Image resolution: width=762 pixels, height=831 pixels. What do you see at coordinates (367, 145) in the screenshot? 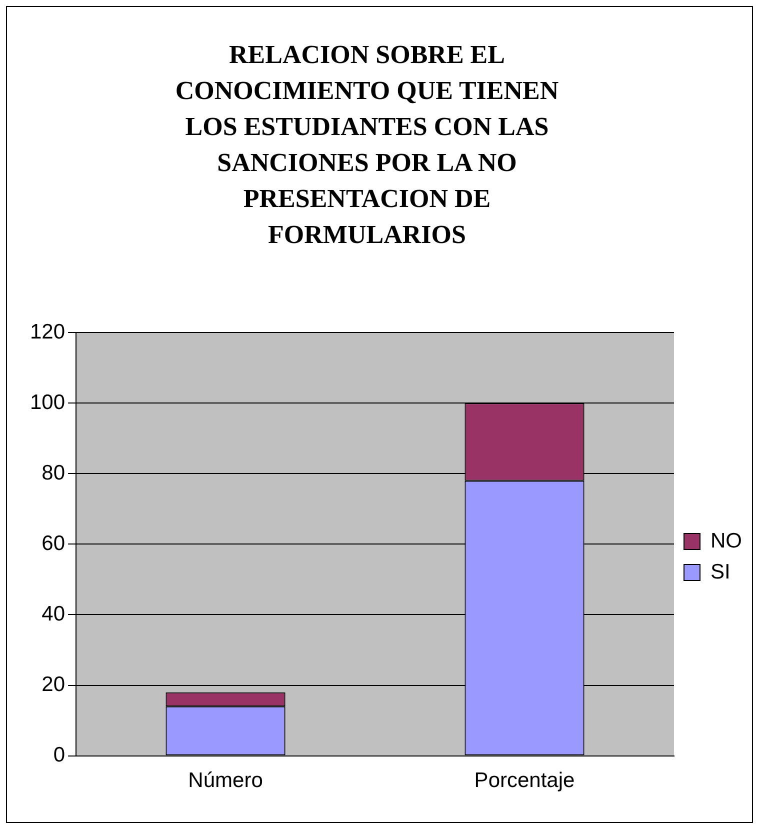
I see `chart-title: RELACION SOBRE EL CONOCIMIENTO QUE TIENEN LOS ESTUDIANTES CON LAS SANCIONES POR LA NO PRESENTACION DE FORMULARIOS` at bounding box center [367, 145].